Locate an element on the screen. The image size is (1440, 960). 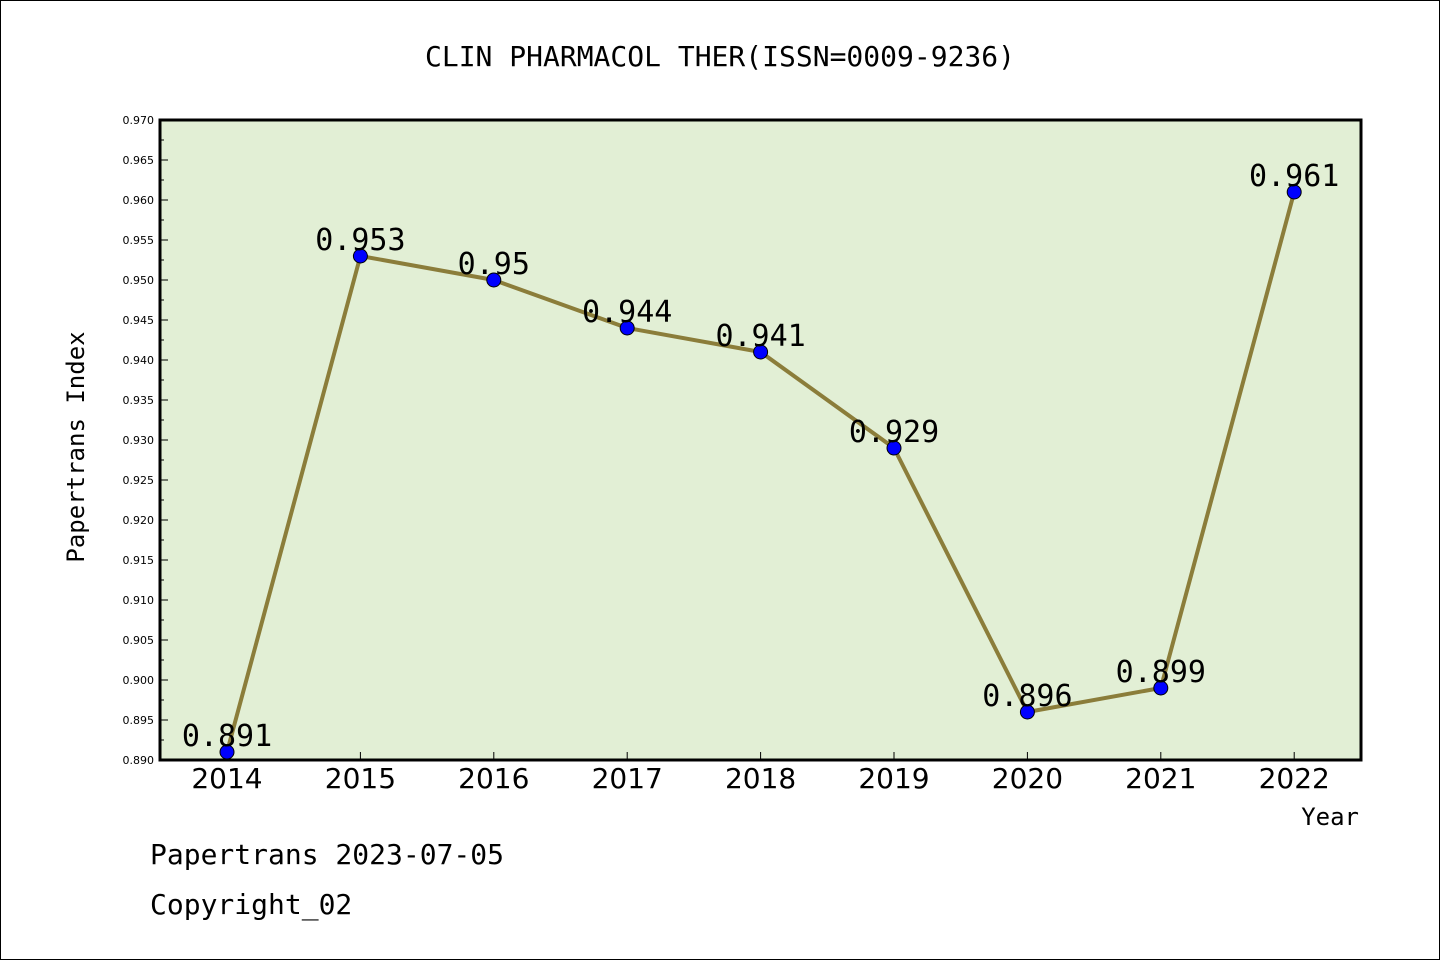
y-tick-label: 0.935 is located at coordinates (139, 400).